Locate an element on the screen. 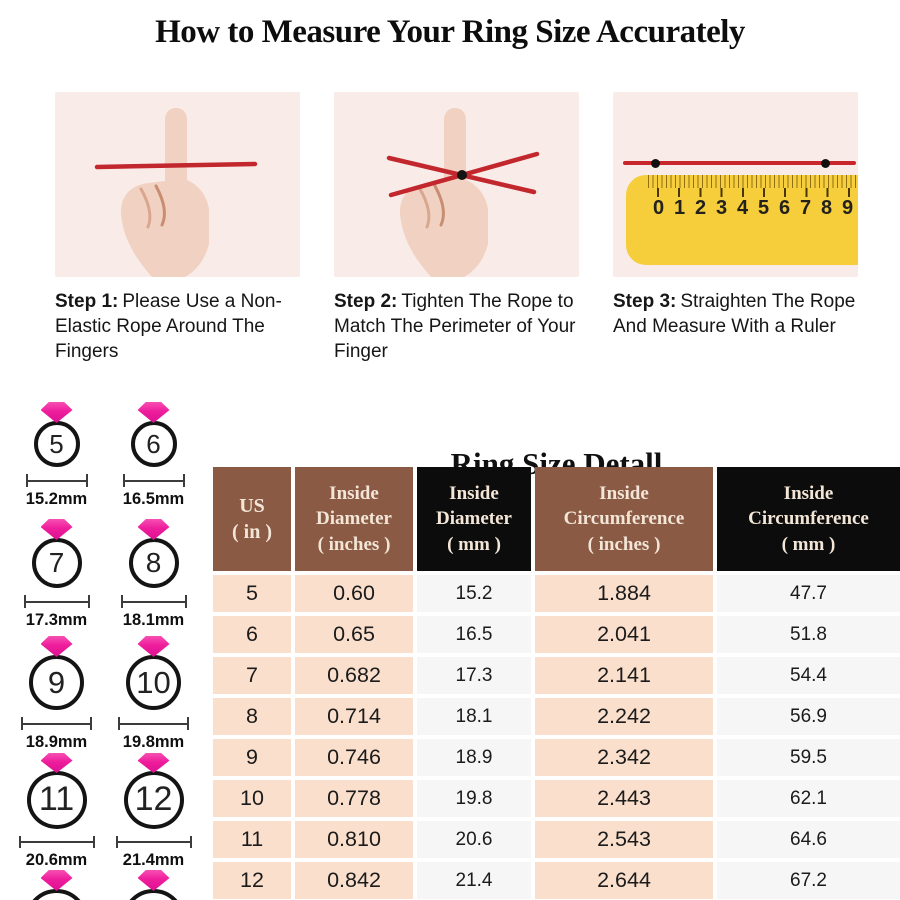 This screenshot has width=900, height=900. ruler-number: 0 is located at coordinates (658, 208).